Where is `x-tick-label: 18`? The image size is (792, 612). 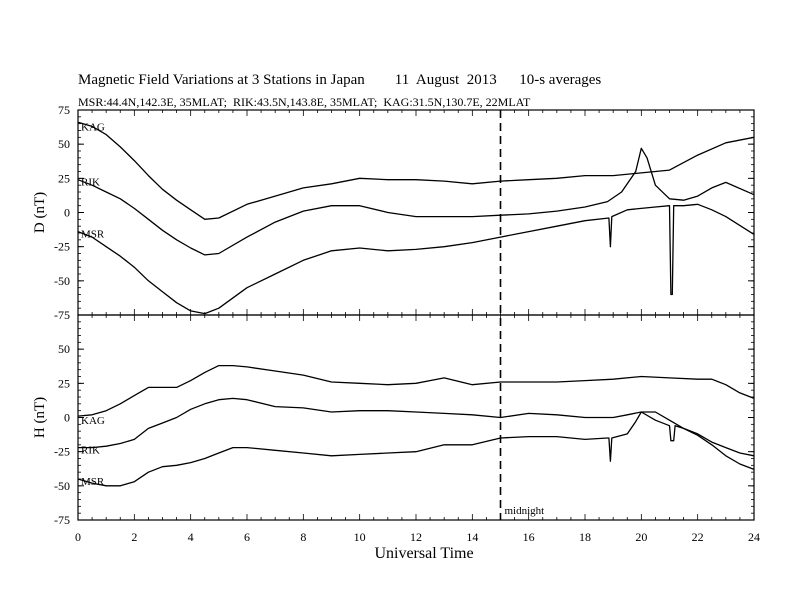 x-tick-label: 18 is located at coordinates (585, 537).